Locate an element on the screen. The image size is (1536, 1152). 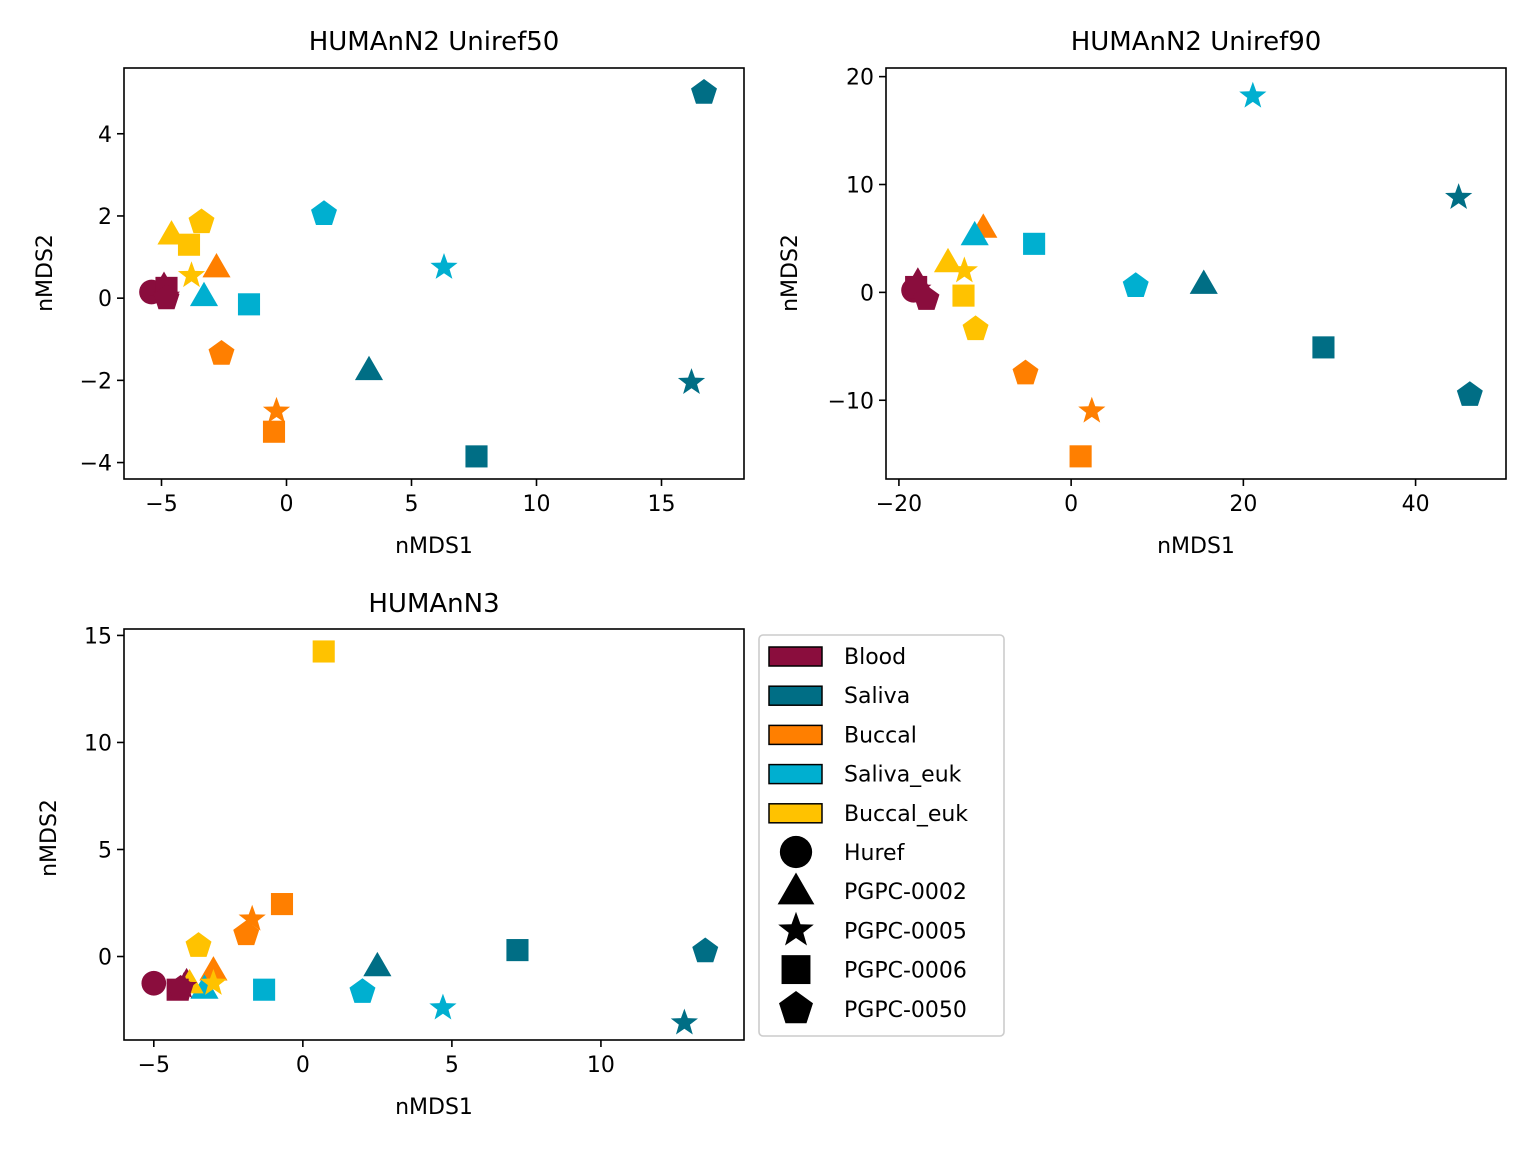
panel-1-points is located at coordinates (428, 273).